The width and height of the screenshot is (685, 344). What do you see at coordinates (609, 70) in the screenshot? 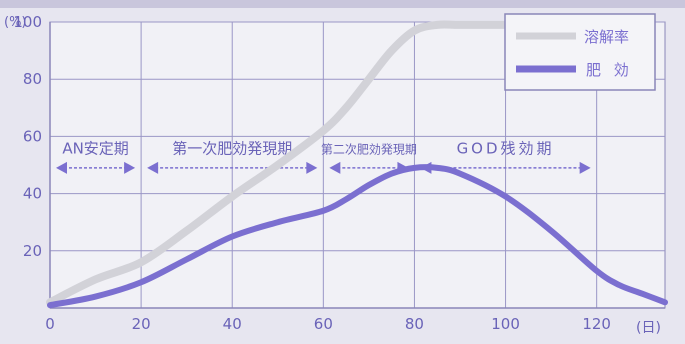
I see `legend-label-fertilizer-effect: 肥 効` at bounding box center [609, 70].